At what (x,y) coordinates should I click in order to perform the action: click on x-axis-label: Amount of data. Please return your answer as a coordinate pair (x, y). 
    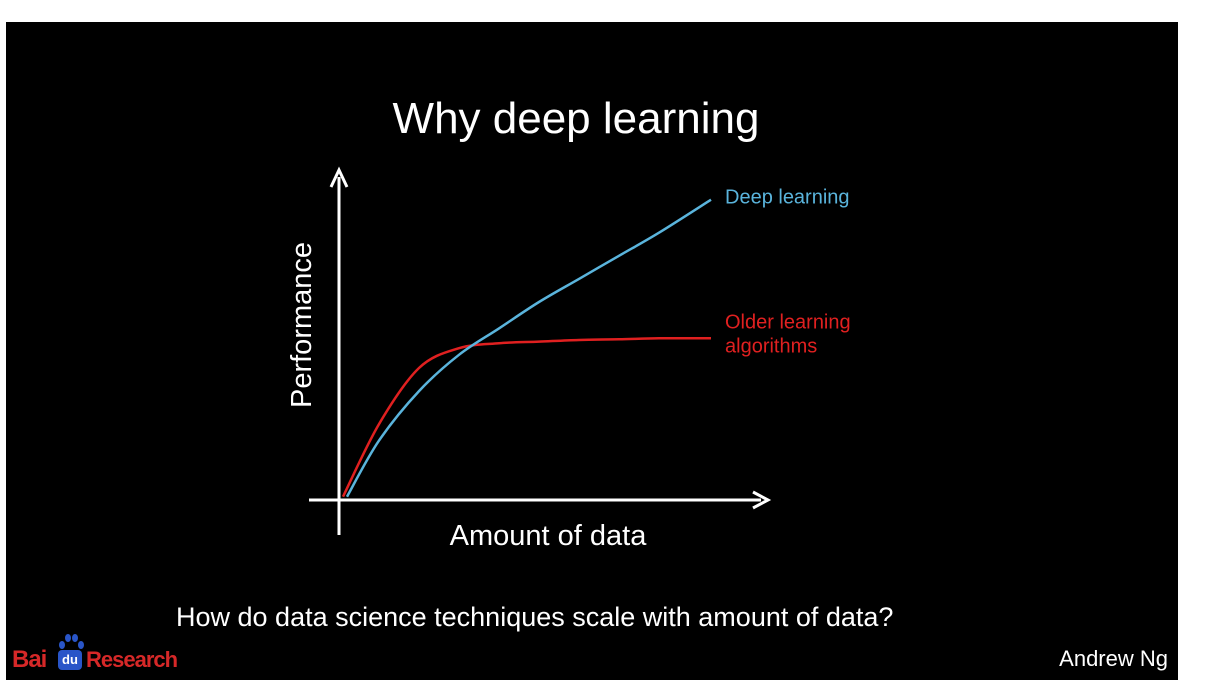
    Looking at the image, I should click on (549, 536).